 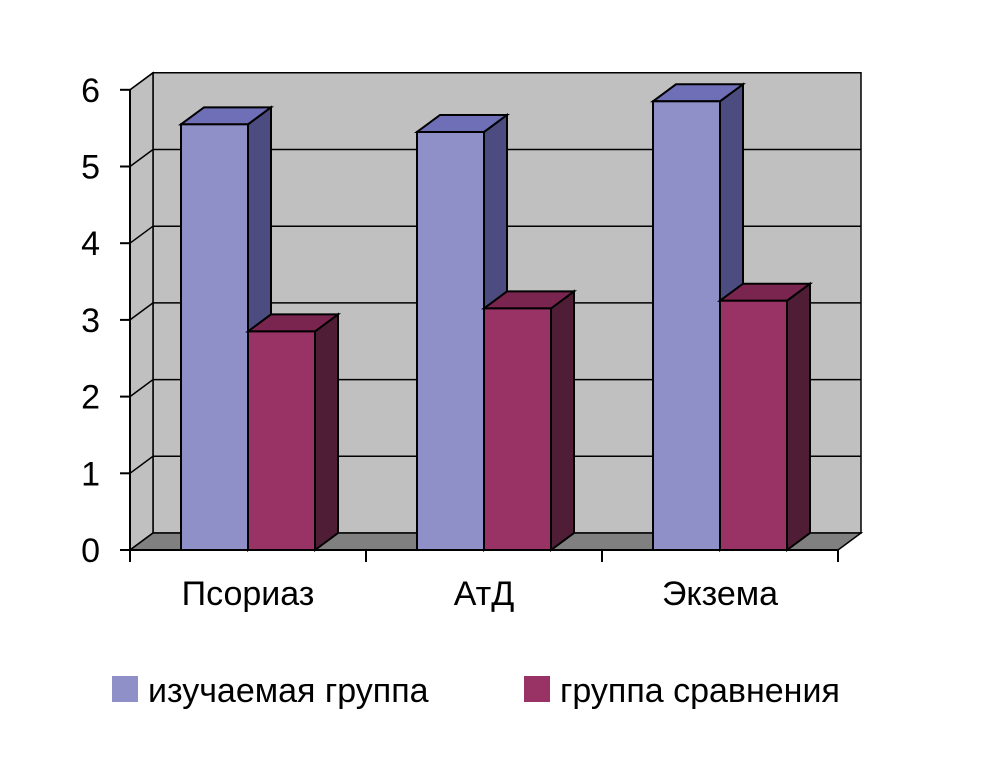 I want to click on y-tick-label: 6, so click(x=90, y=91).